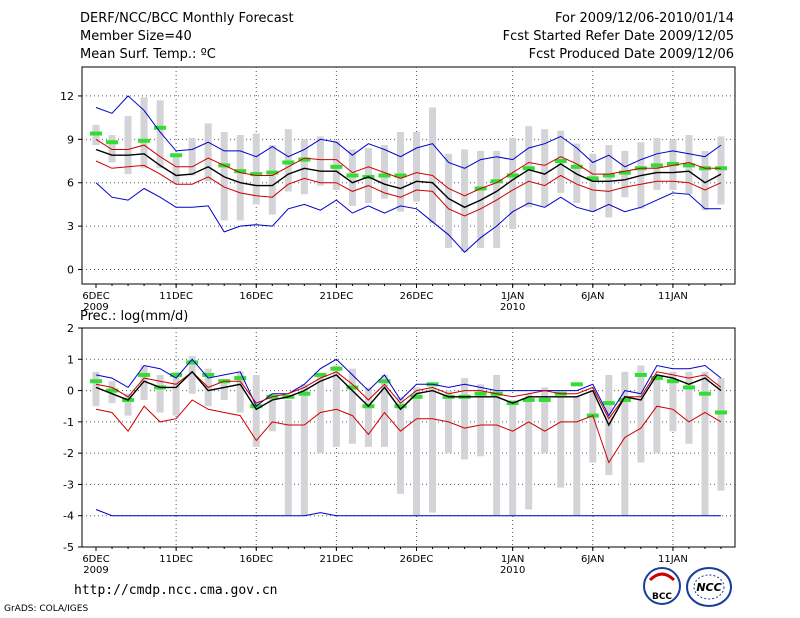 The width and height of the screenshot is (800, 618). Describe the element at coordinates (417, 559) in the screenshot. I see `x-tick-label: 26DEC` at that location.